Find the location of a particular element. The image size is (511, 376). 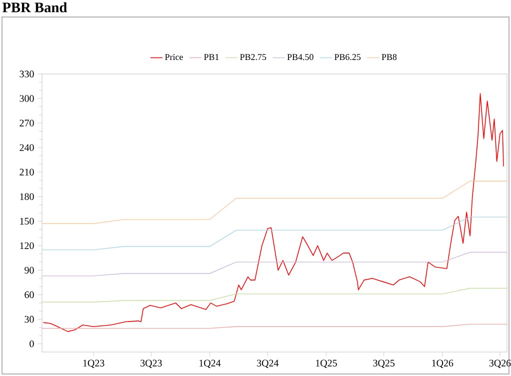

legend-label: PB8 is located at coordinates (389, 57).